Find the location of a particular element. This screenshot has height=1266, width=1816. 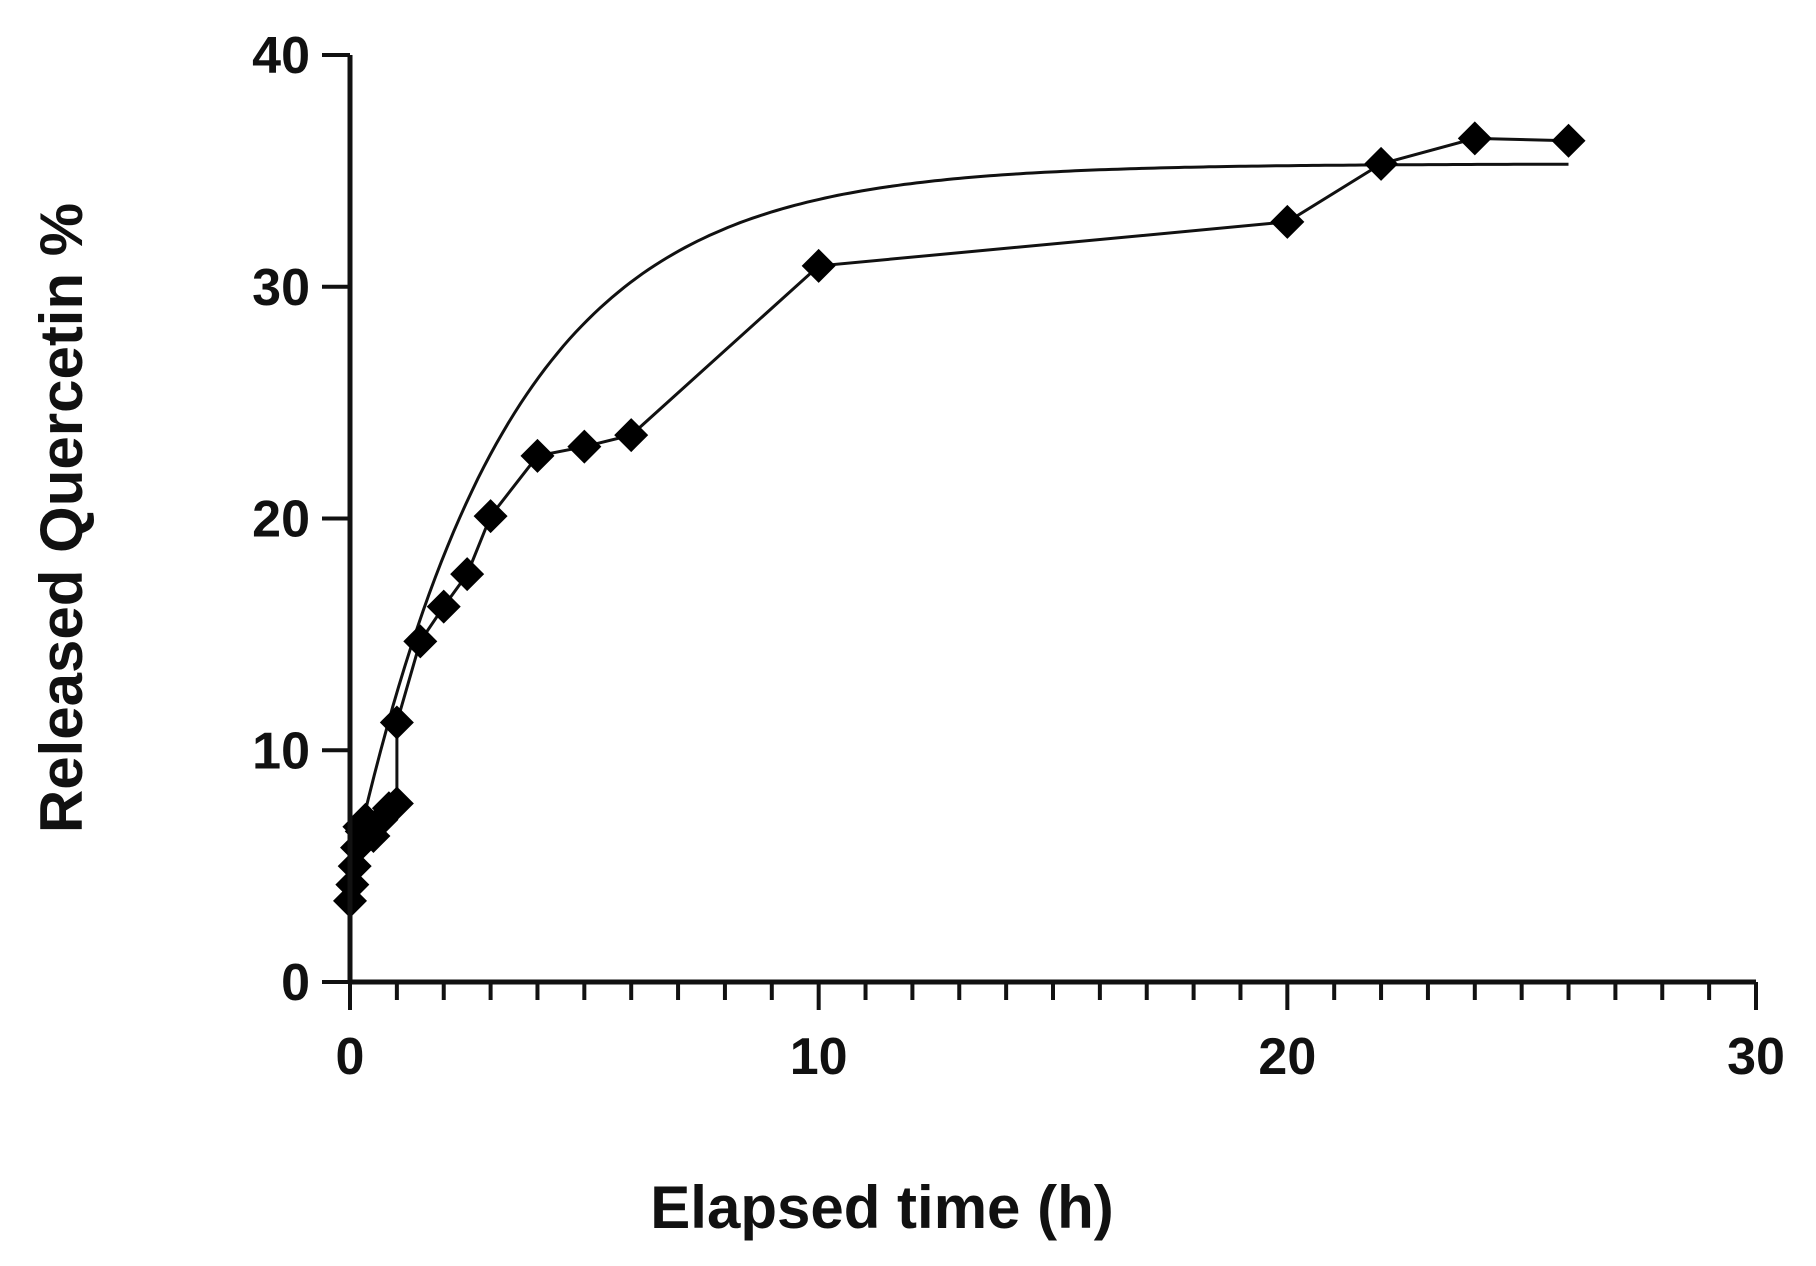

y-tick-label: 0 is located at coordinates (295, 983).